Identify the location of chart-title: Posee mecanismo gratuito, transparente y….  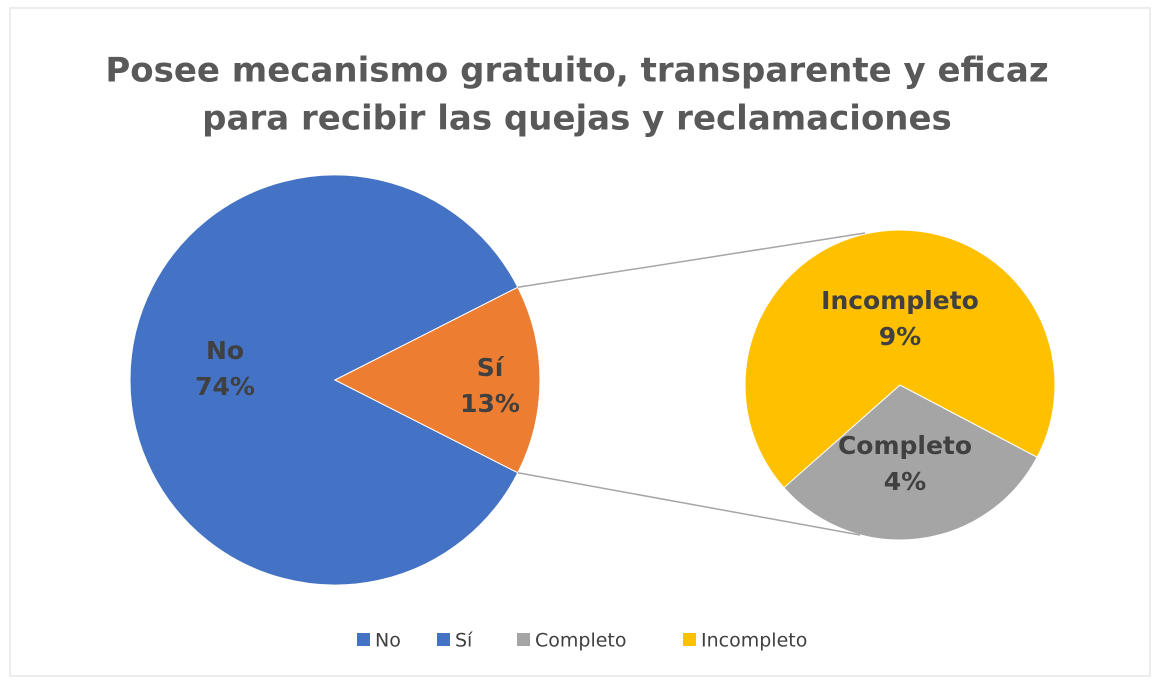
(576, 71).